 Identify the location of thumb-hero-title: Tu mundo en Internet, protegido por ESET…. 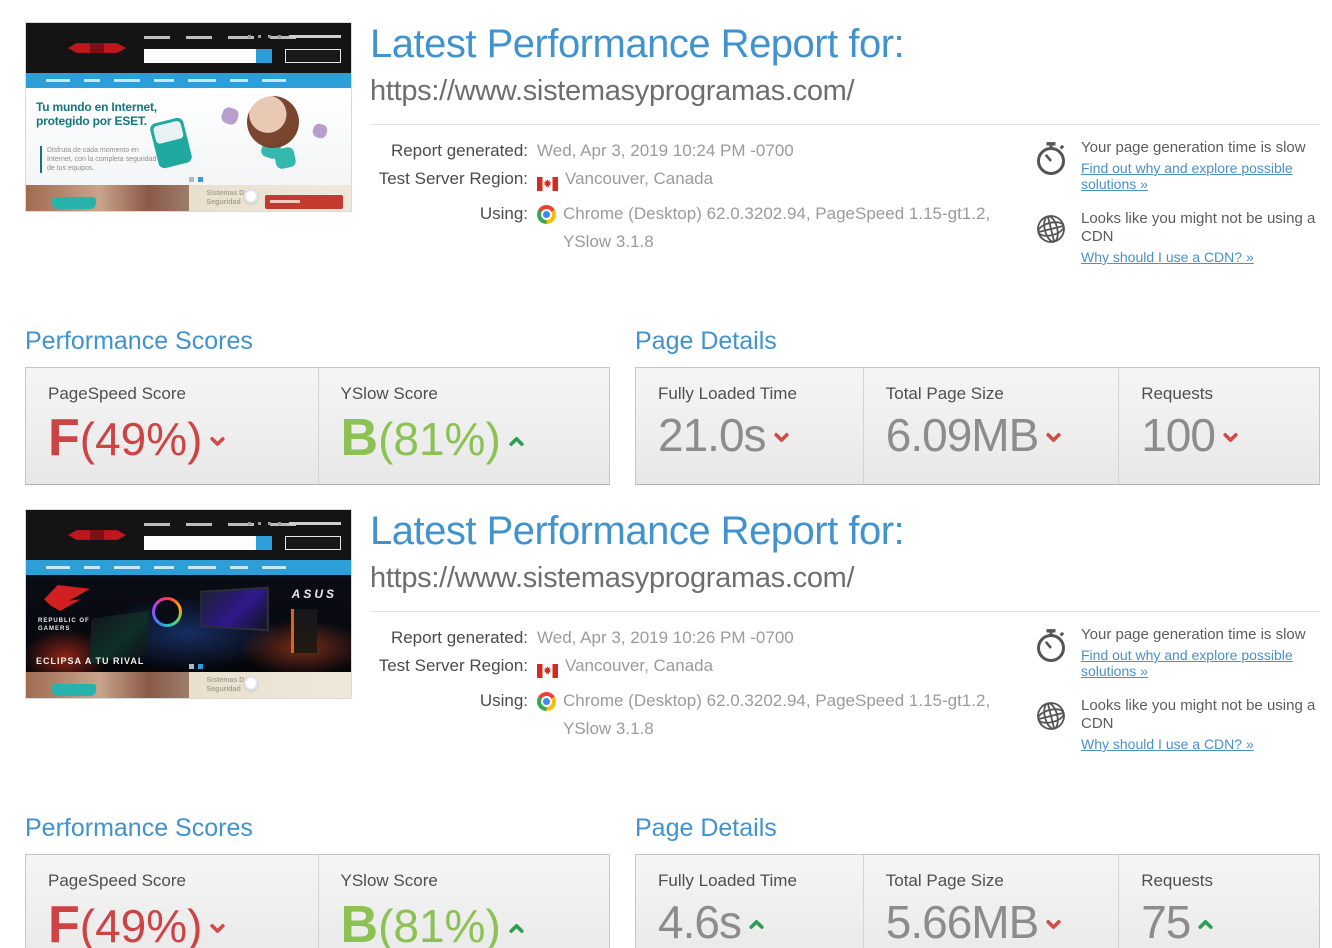
(96, 114).